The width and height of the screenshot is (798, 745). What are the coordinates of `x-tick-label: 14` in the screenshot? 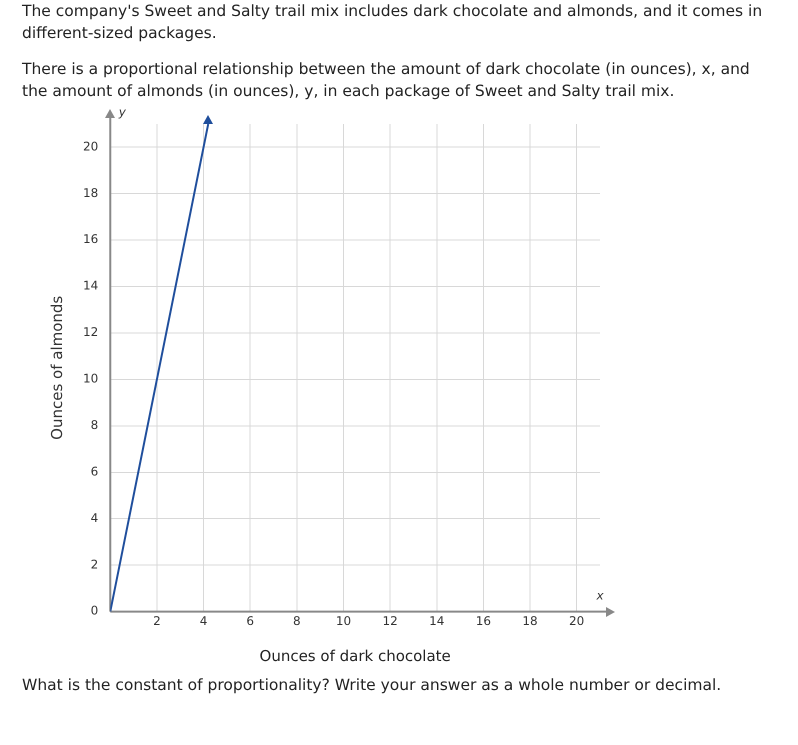 It's located at (436, 621).